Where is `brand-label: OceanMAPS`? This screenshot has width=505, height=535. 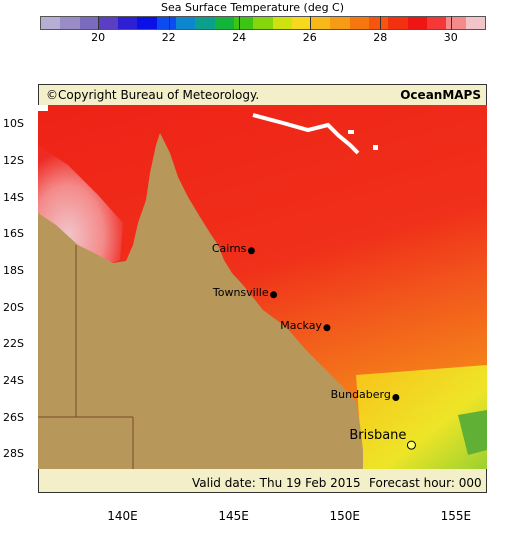 brand-label: OceanMAPS is located at coordinates (440, 95).